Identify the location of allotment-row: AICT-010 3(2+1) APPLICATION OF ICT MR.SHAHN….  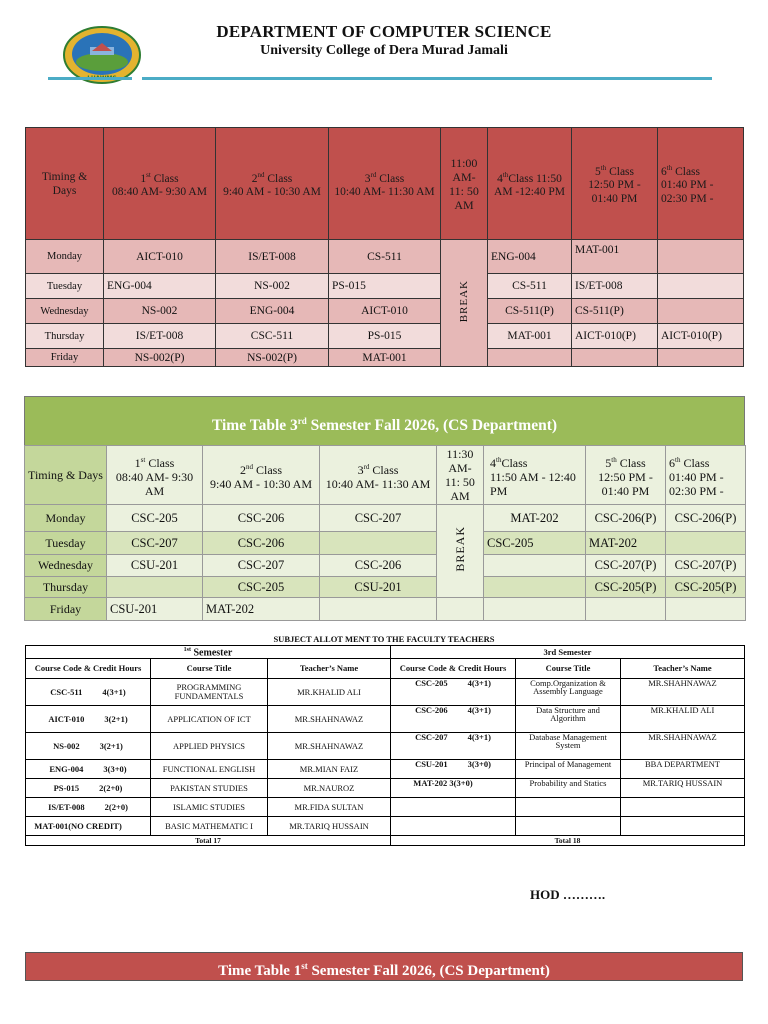
(385, 719).